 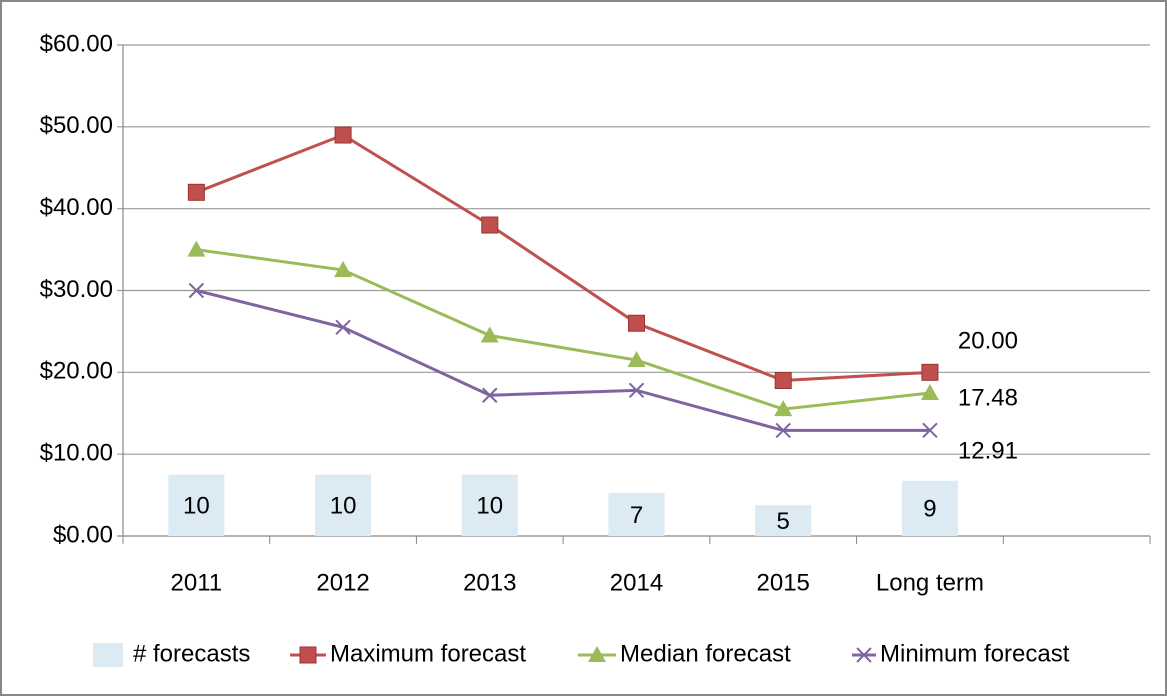 What do you see at coordinates (489, 582) in the screenshot?
I see `x-tick-label: 2013` at bounding box center [489, 582].